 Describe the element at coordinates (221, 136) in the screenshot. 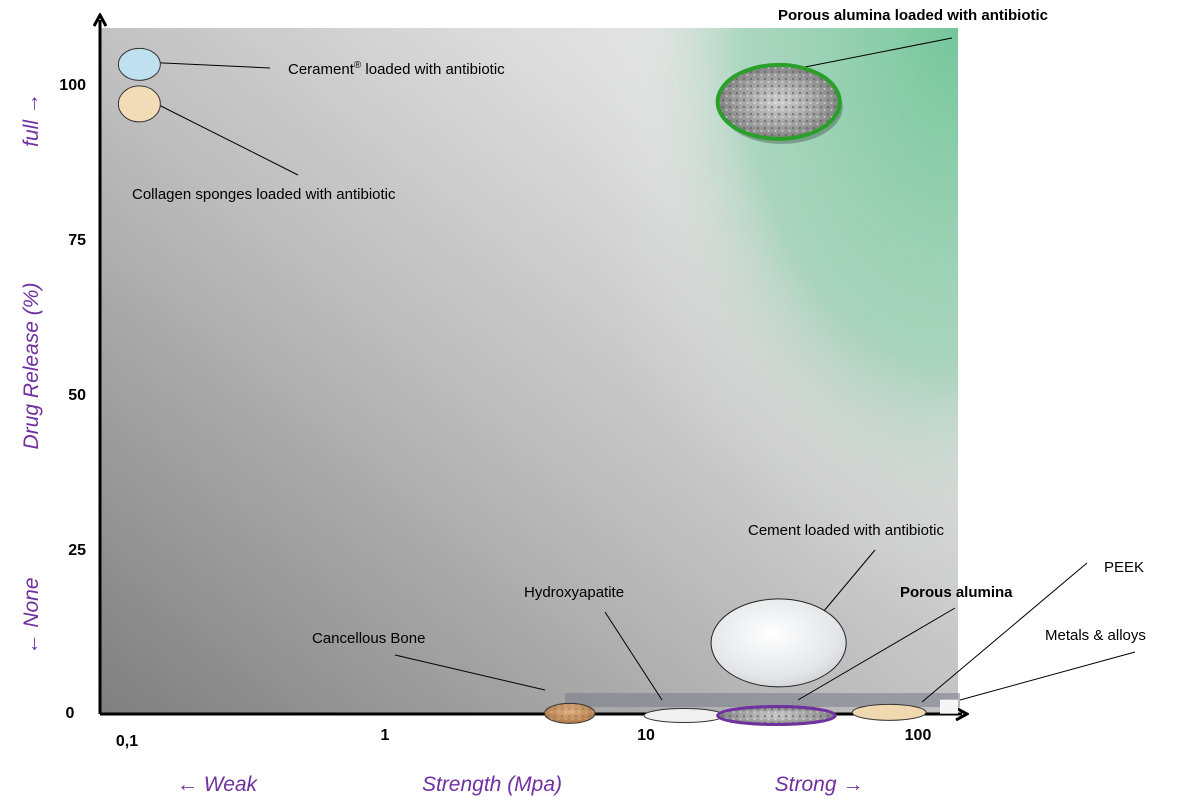

I see `leader-collagen` at that location.